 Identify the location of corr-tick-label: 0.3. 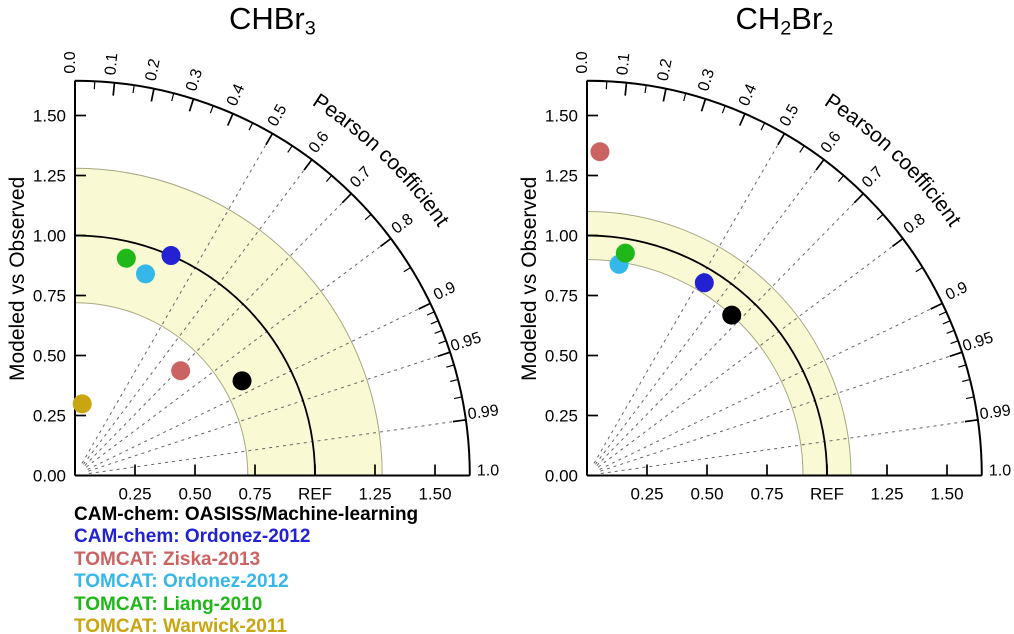
(706, 80).